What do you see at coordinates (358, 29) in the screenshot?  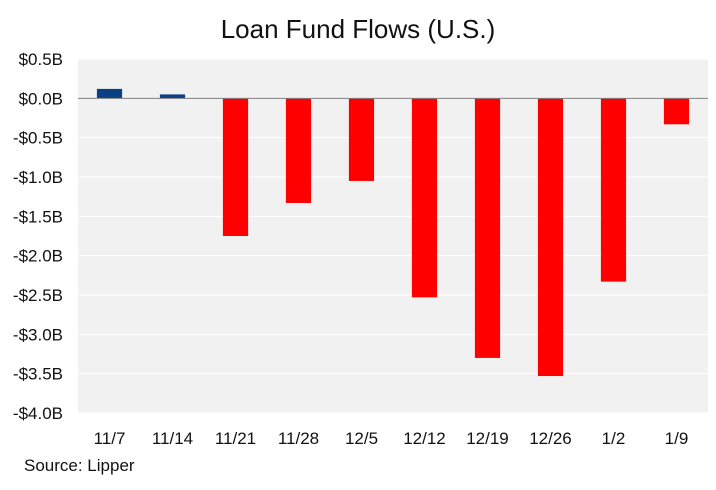 I see `chart-title: Loan Fund Flows (U.S.)` at bounding box center [358, 29].